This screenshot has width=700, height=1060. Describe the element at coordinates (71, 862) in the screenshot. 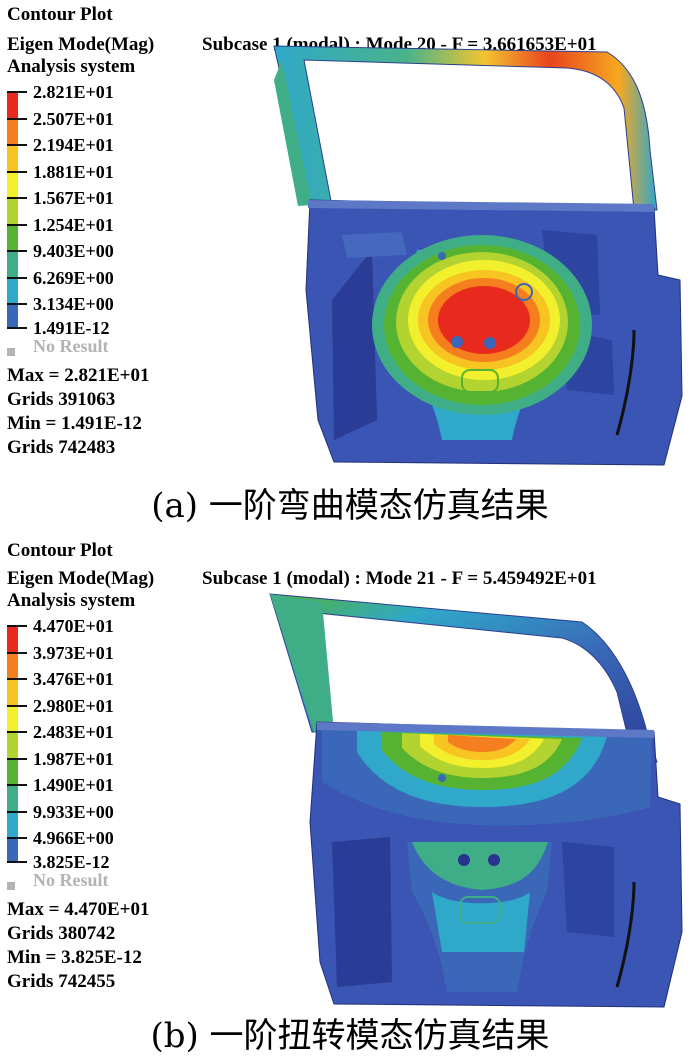

I see `legend-level: 3.825E-12` at that location.